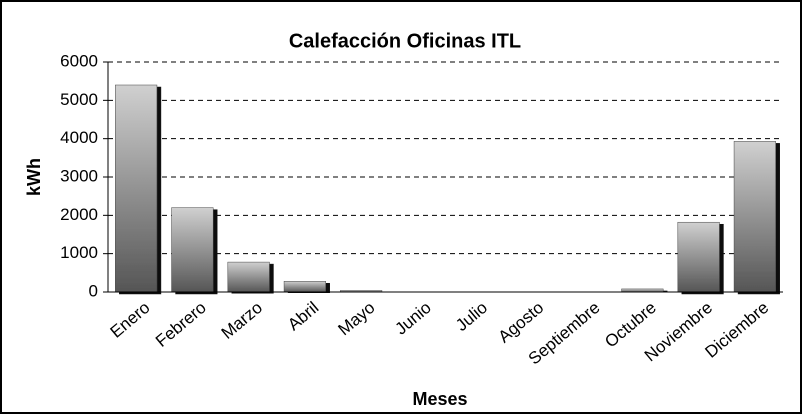  I want to click on y-tick-label: 2000, so click(79, 214).